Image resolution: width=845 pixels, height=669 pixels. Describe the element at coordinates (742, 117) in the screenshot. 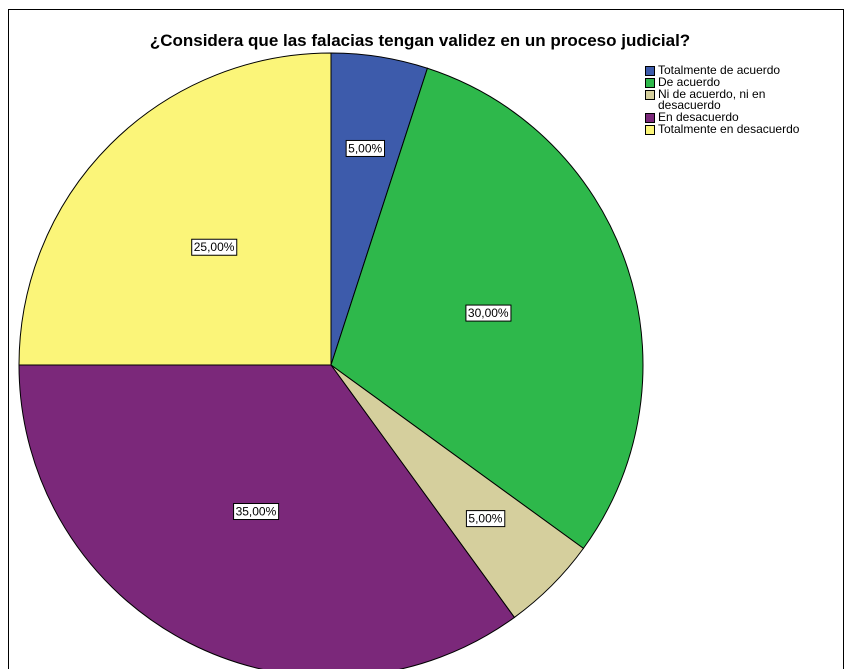

I see `legend-item: En desacuerdo` at that location.